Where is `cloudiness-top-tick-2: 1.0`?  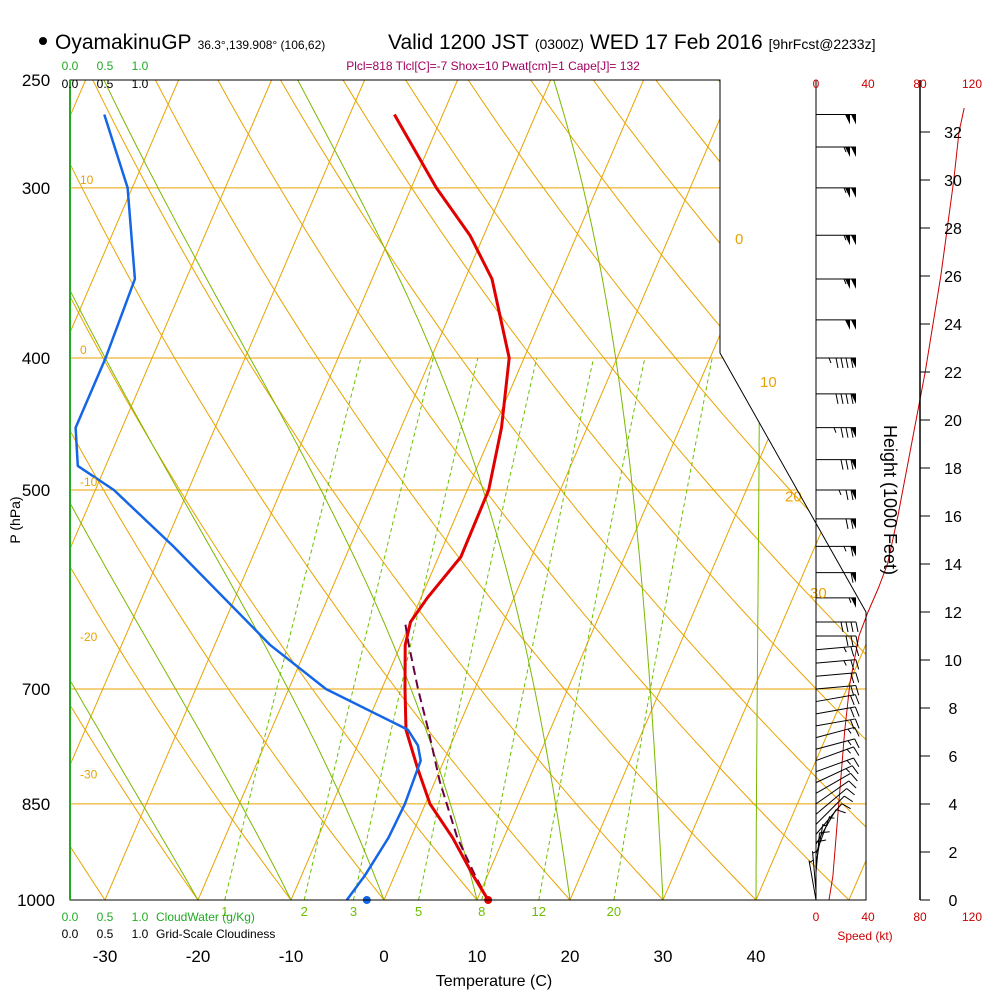 cloudiness-top-tick-2: 1.0 is located at coordinates (140, 84).